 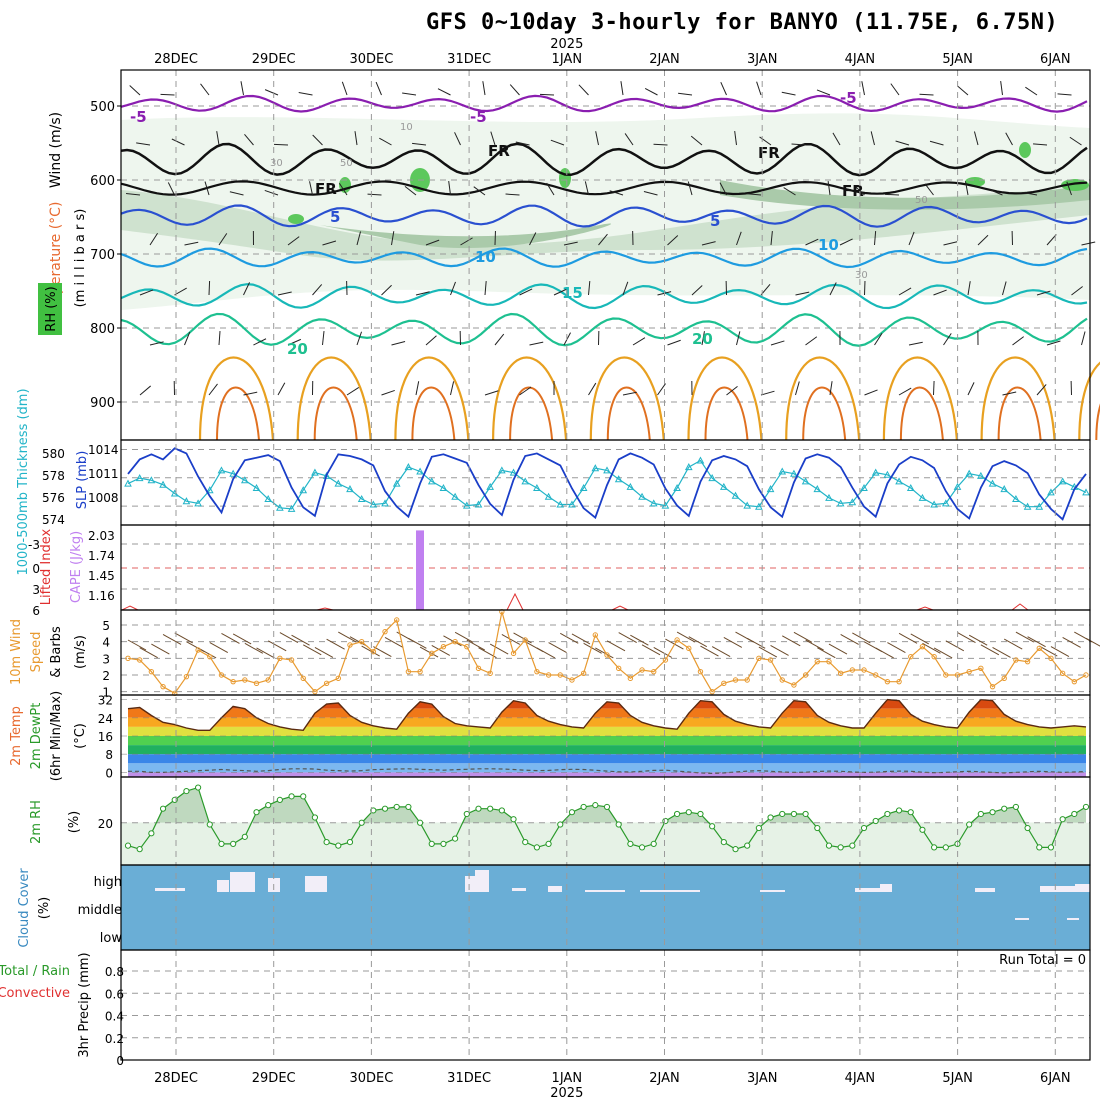 What do you see at coordinates (103, 450) in the screenshot?
I see `ytick-slp: 1014` at bounding box center [103, 450].